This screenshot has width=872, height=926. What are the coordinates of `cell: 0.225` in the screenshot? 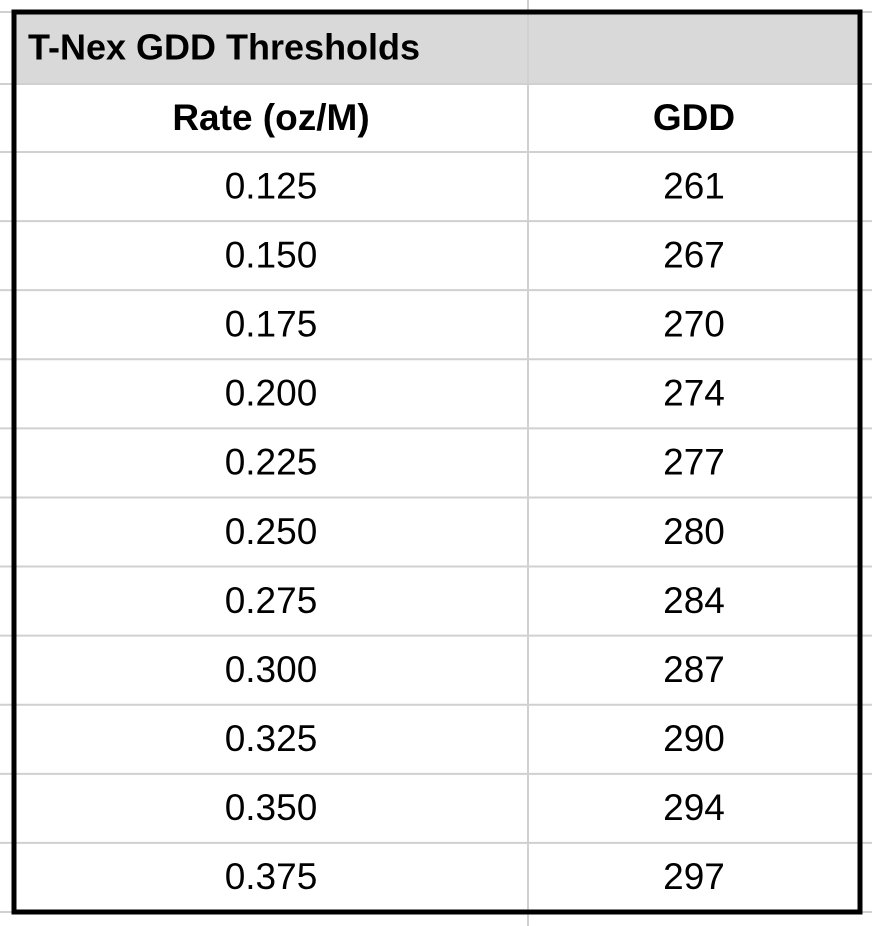 It's located at (271, 462).